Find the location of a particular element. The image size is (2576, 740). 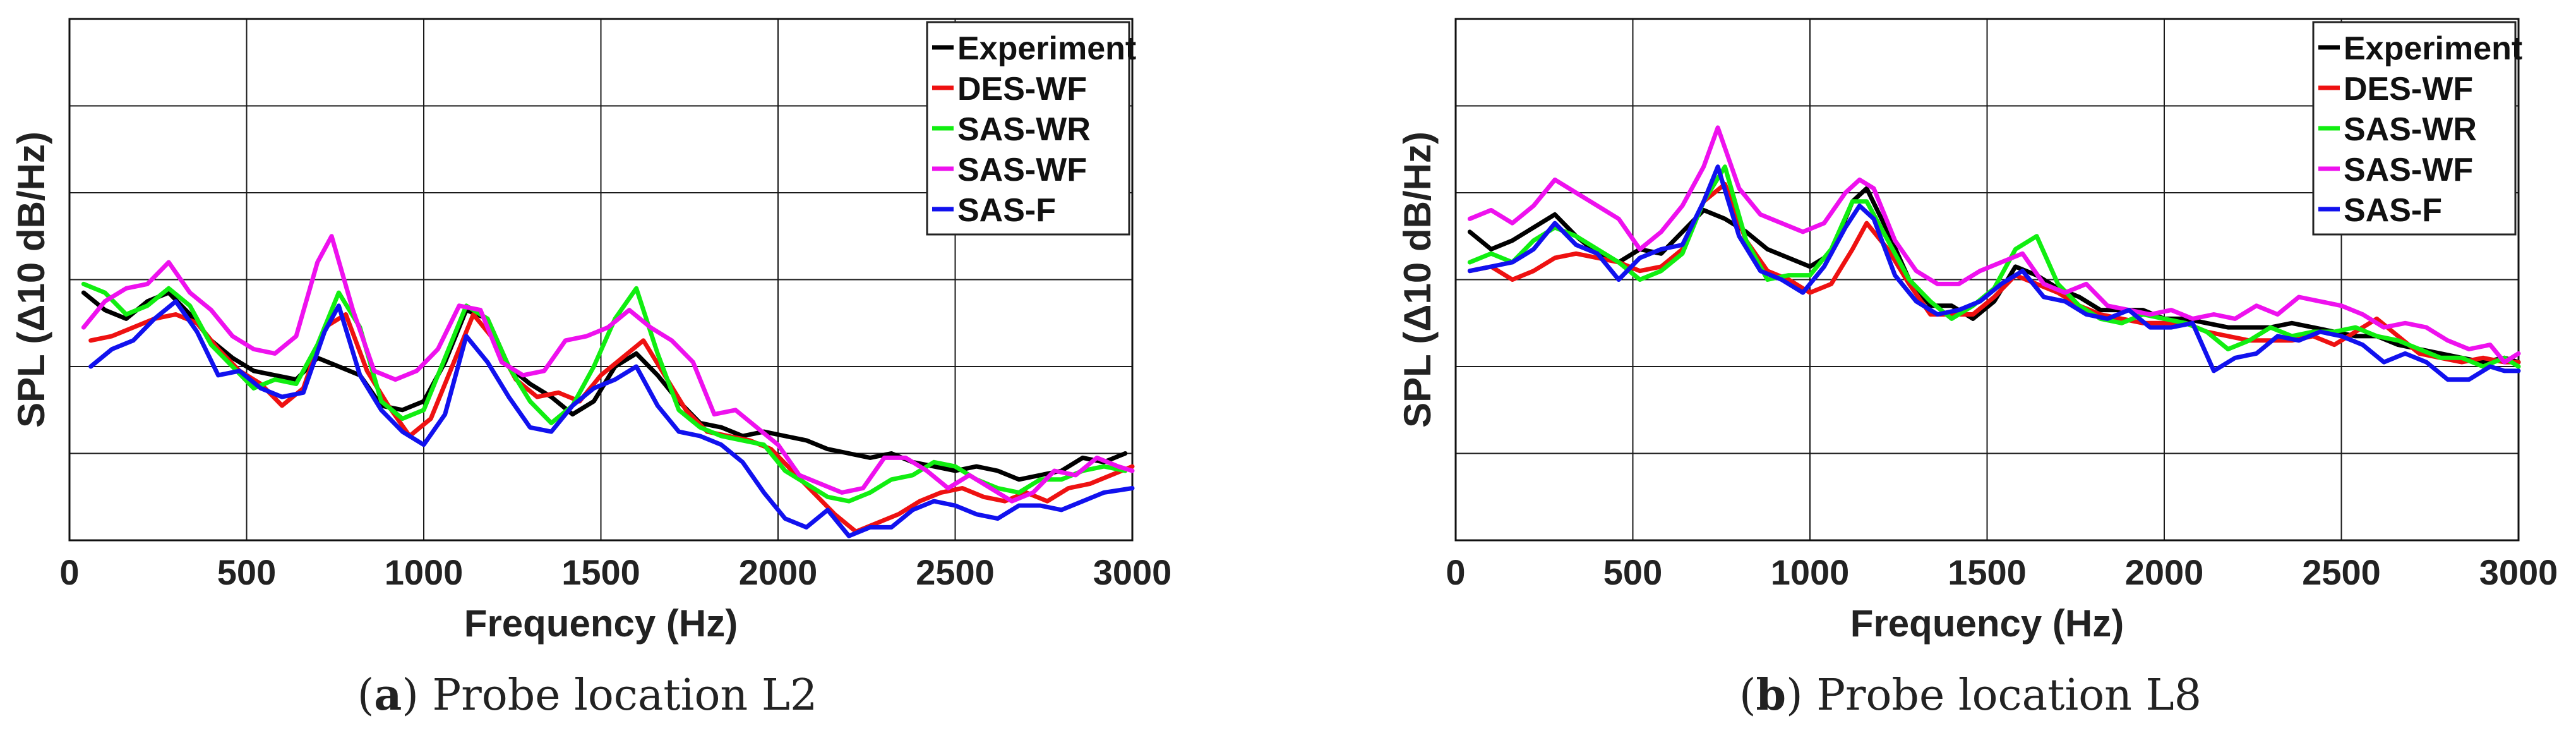

chart-b-series-sas-f is located at coordinates (1994, 273).